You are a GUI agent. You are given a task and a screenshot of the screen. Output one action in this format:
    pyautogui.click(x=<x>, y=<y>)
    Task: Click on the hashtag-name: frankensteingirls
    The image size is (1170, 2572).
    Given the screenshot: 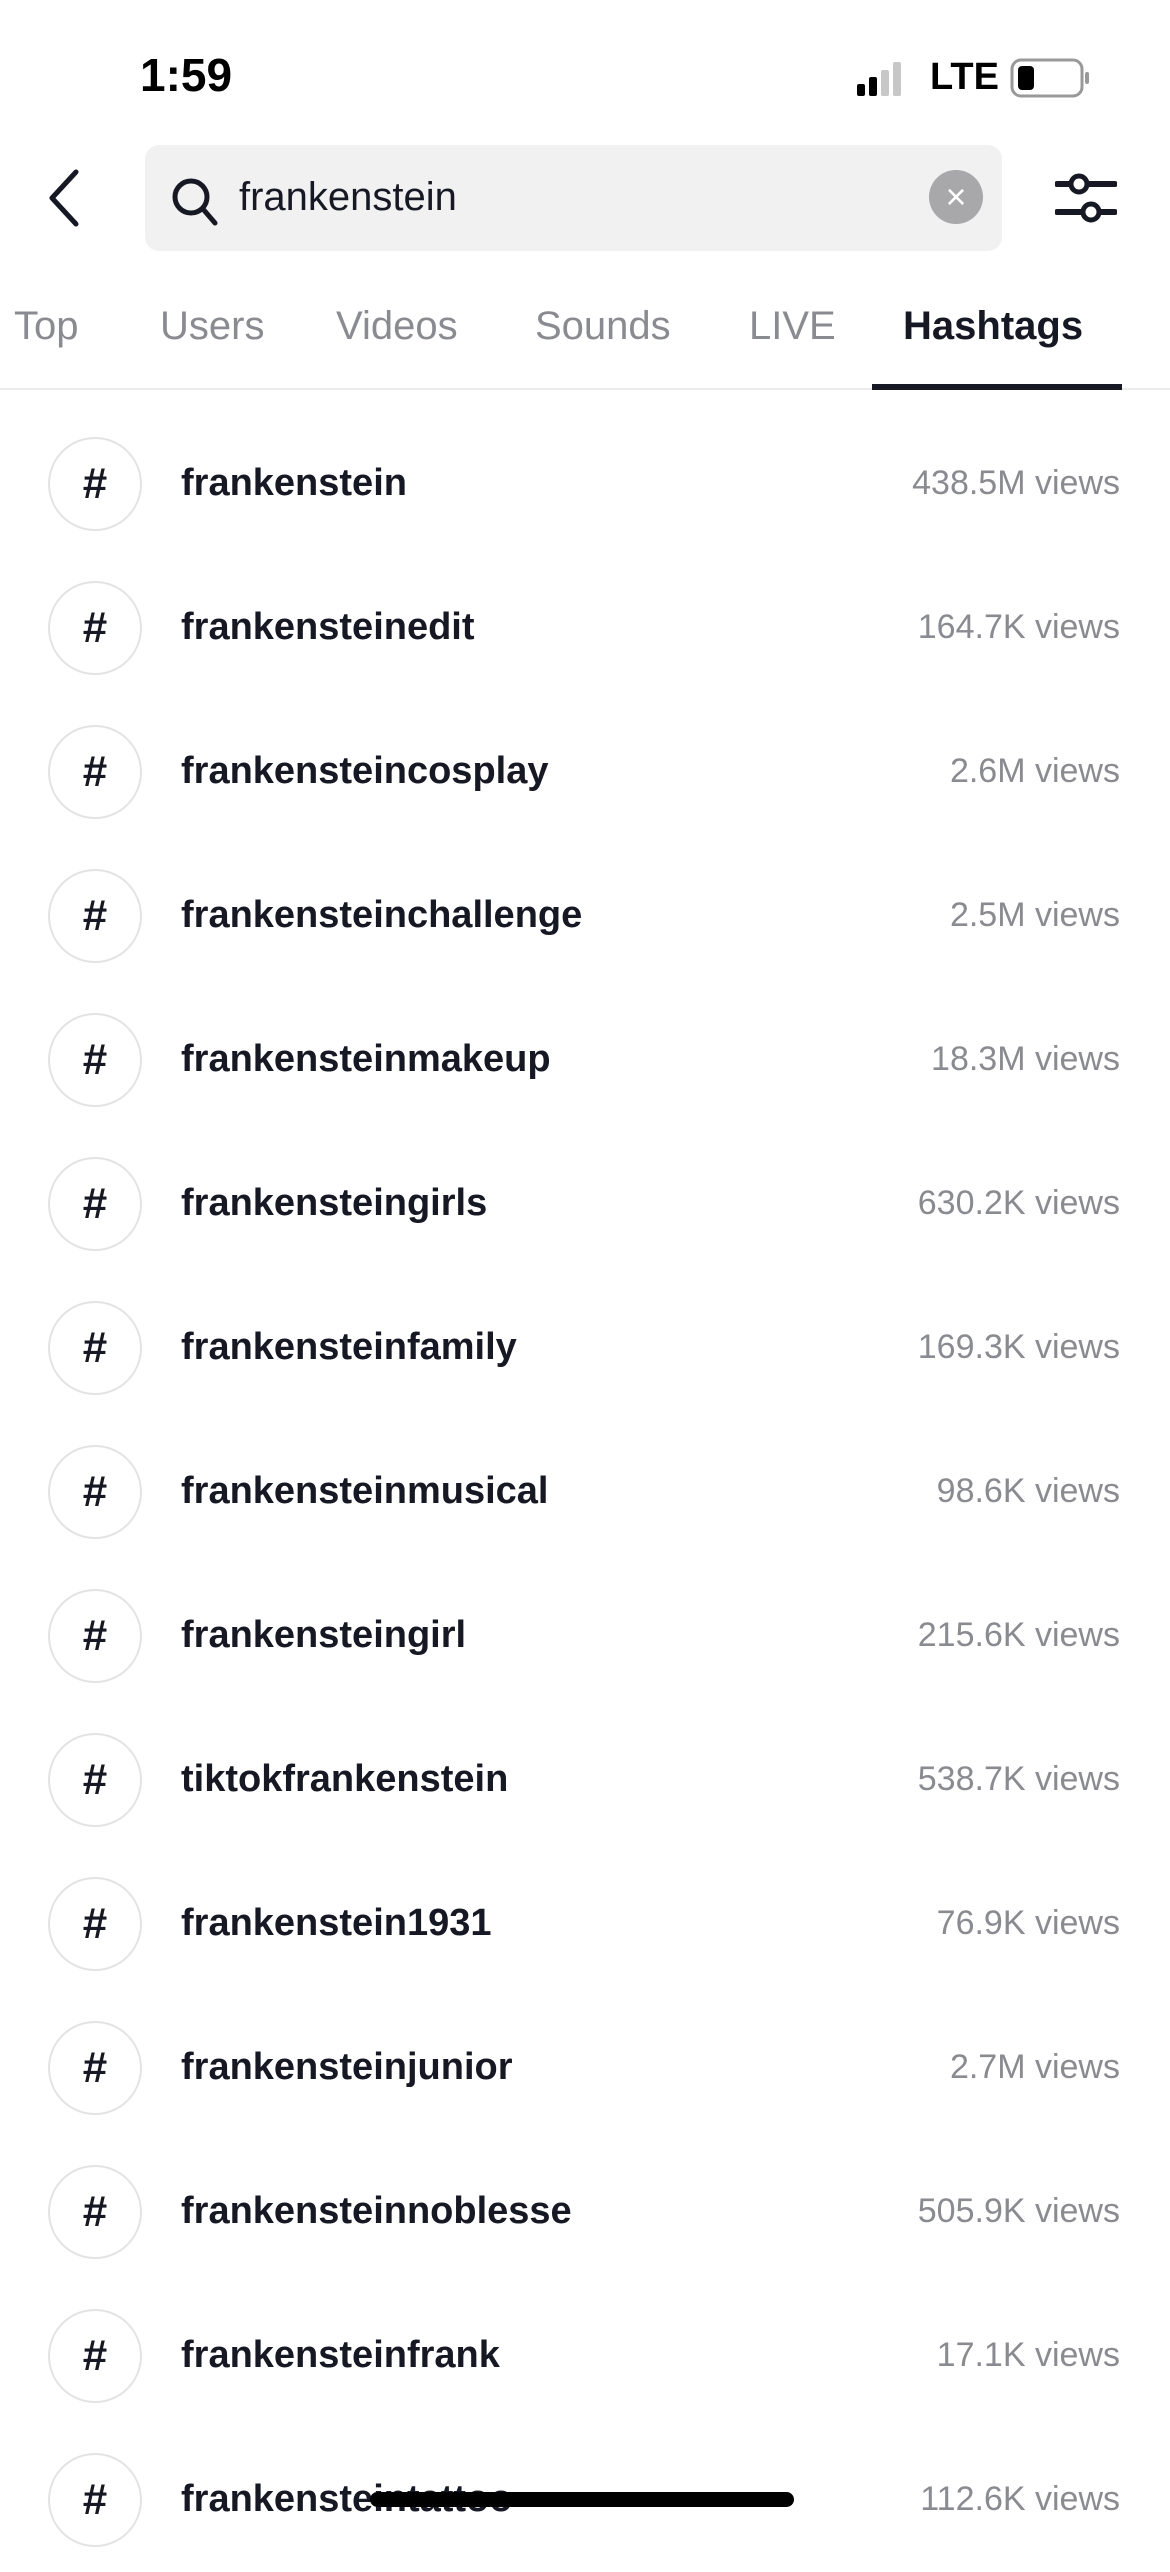 What is the action you would take?
    pyautogui.click(x=334, y=1203)
    